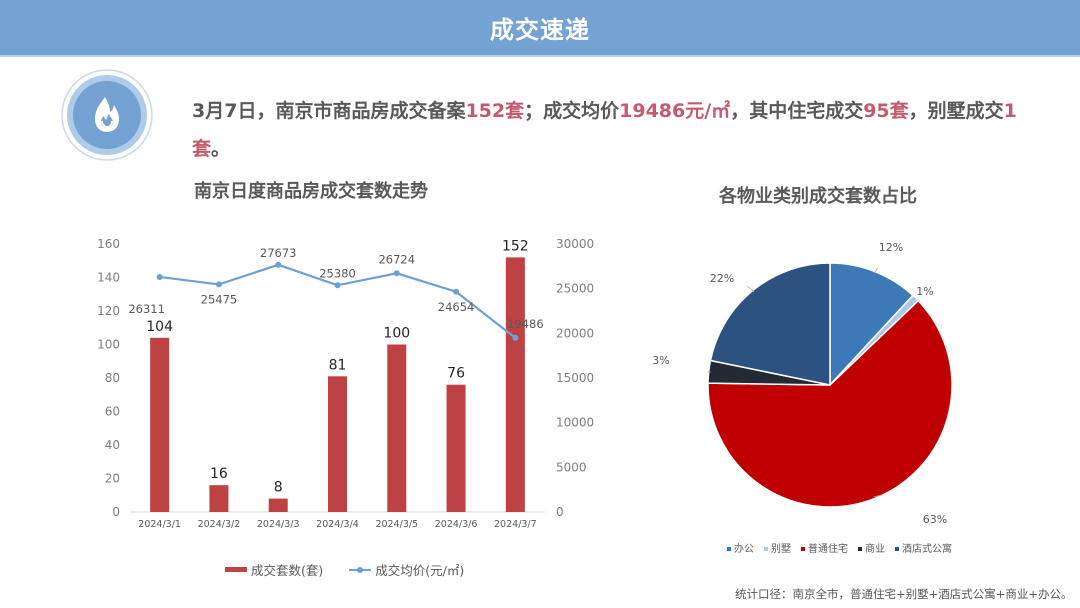 Image resolution: width=1080 pixels, height=608 pixels. I want to click on summary-highlight: 95套, so click(886, 111).